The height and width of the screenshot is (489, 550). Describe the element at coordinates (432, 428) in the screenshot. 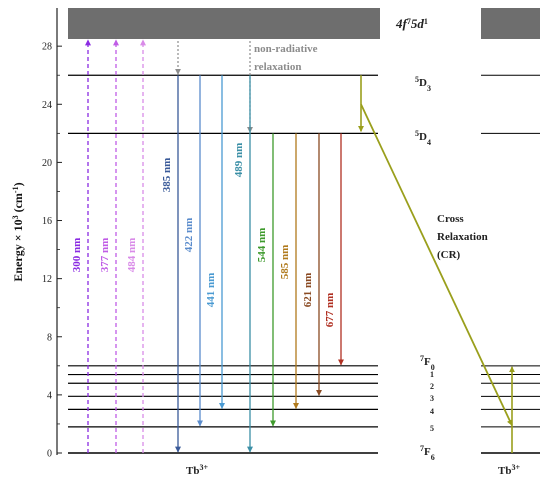

I see `level-label-j5: 5` at that location.